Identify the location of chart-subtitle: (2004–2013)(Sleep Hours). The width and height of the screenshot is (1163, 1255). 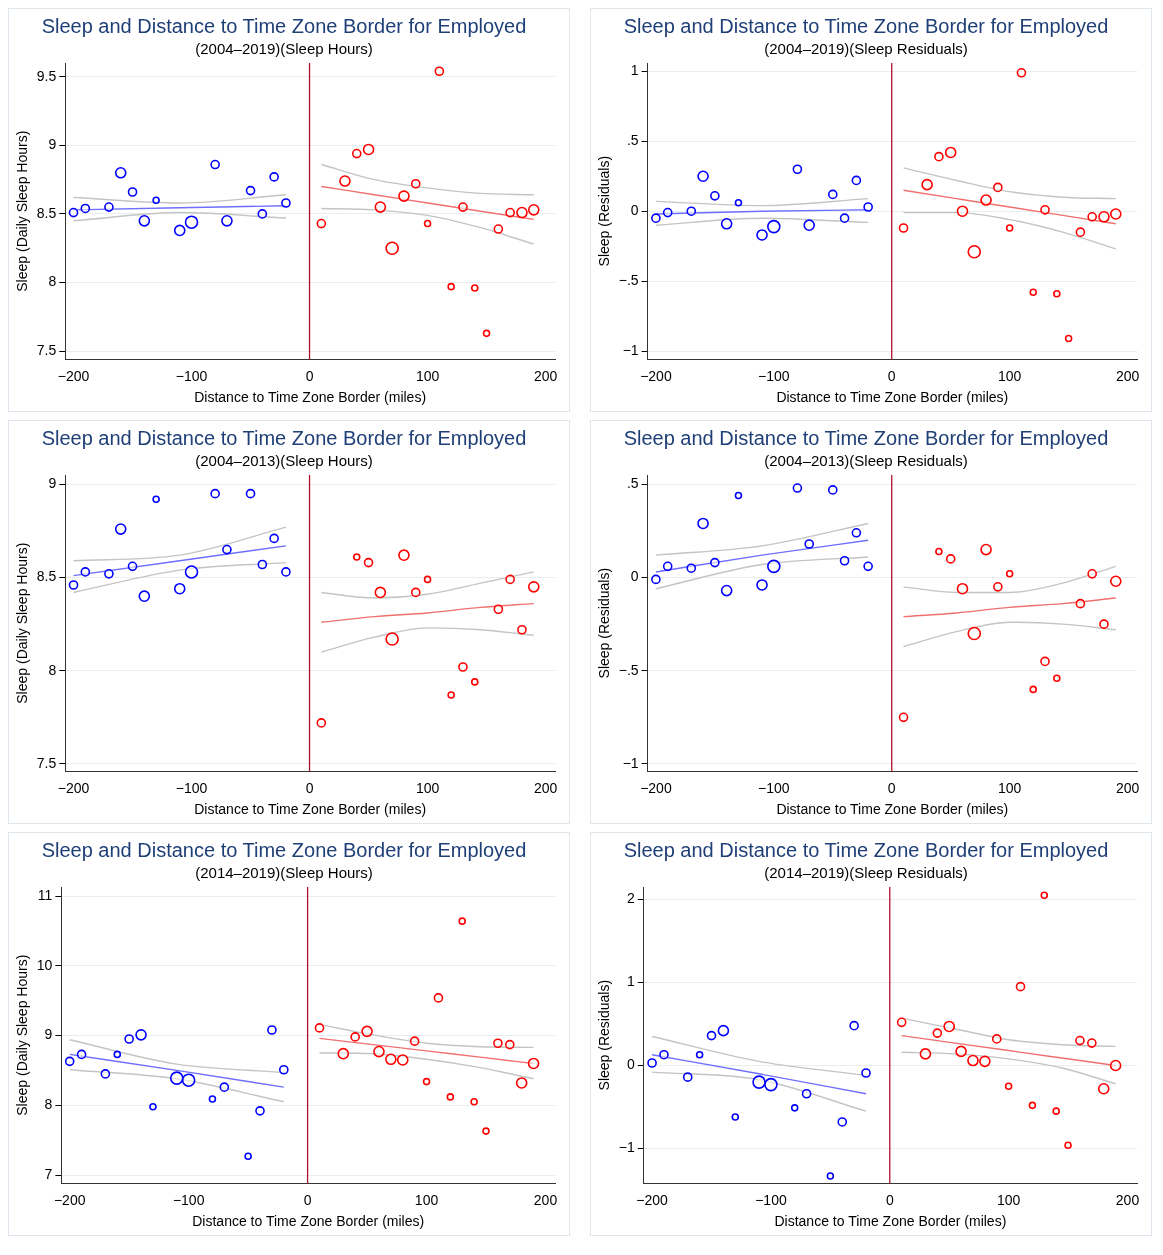
(284, 461).